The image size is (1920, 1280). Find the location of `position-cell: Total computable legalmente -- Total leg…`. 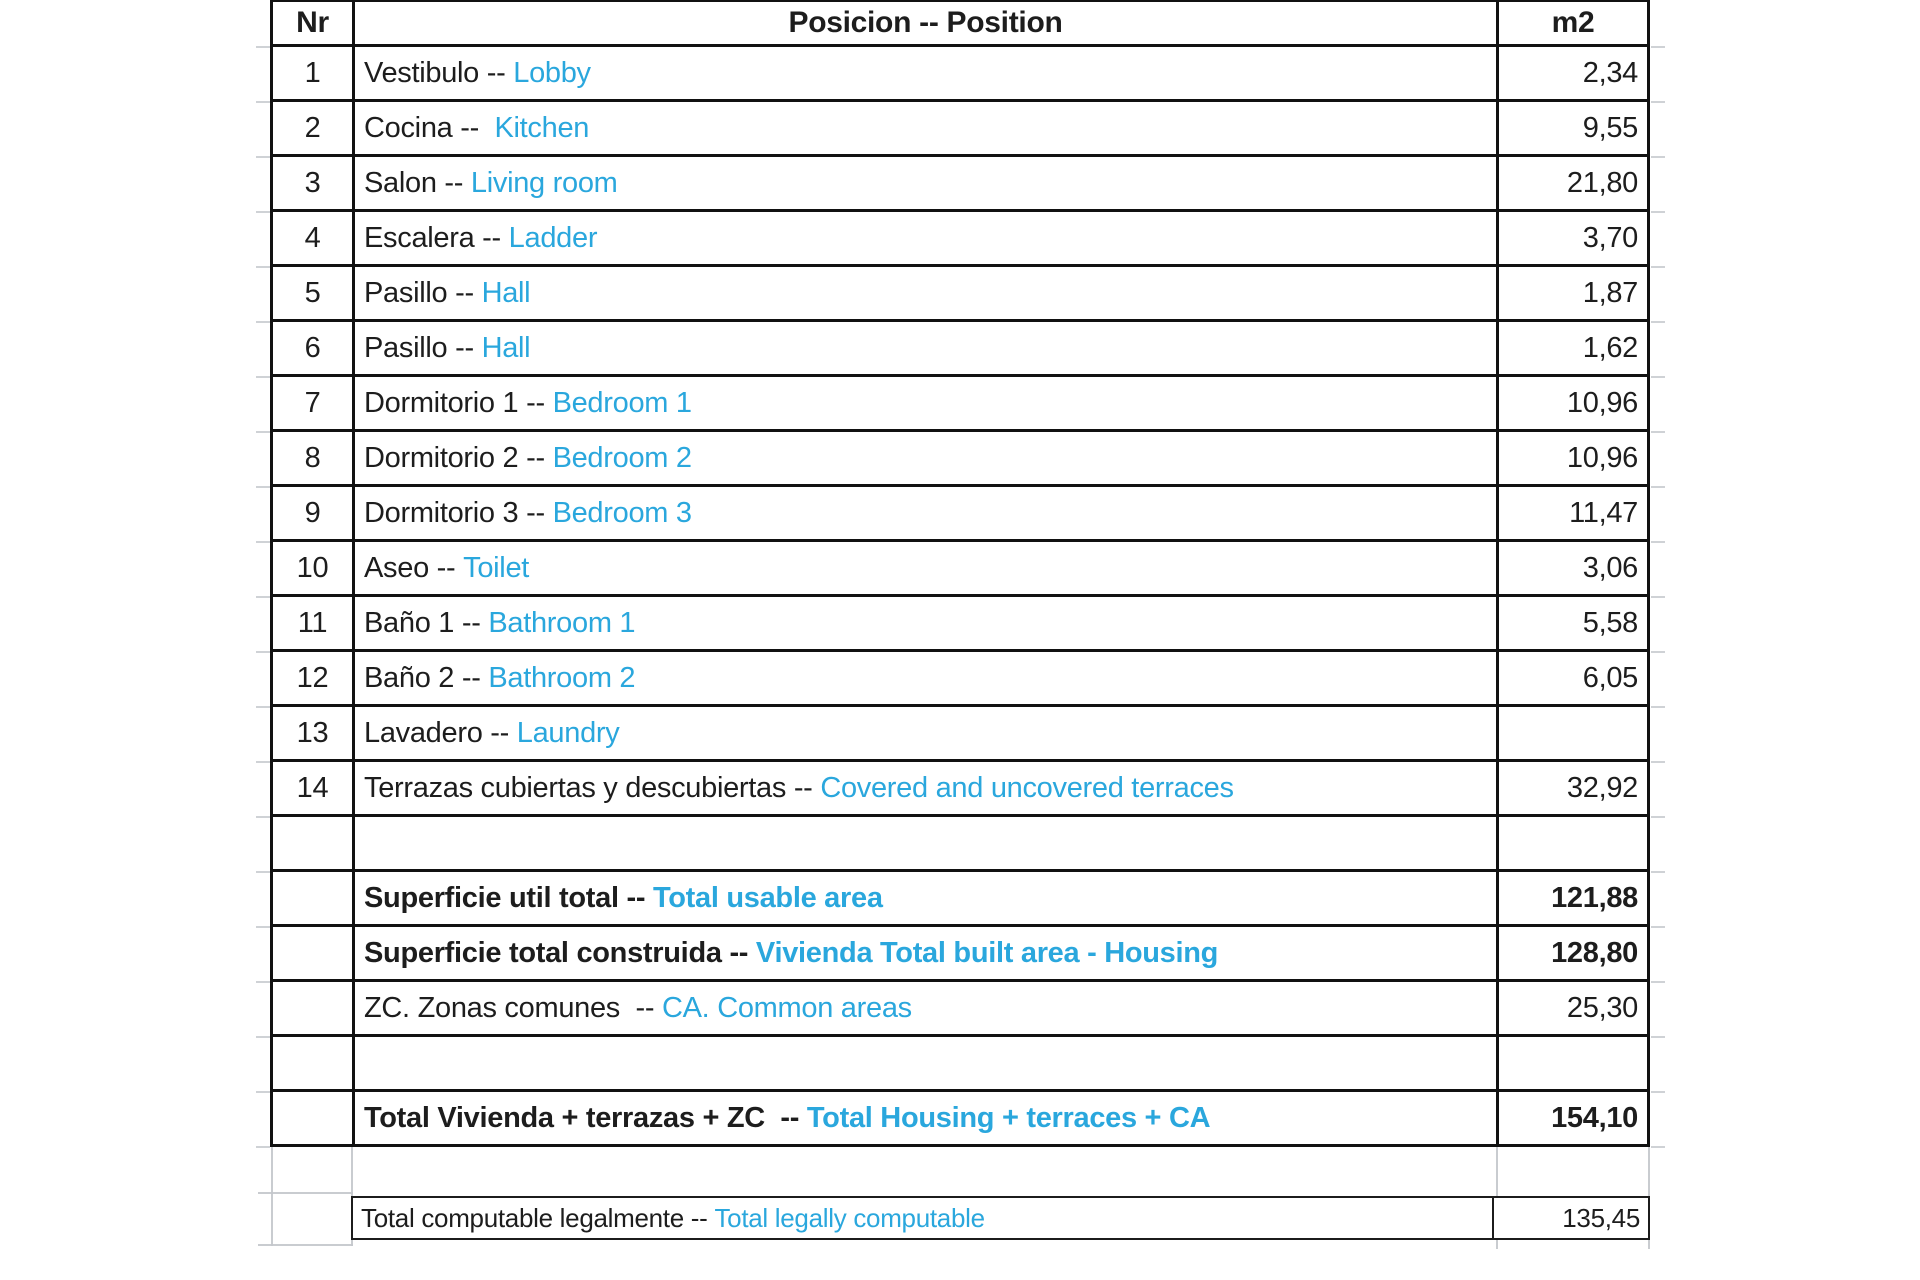

position-cell: Total computable legalmente -- Total leg… is located at coordinates (923, 1218).